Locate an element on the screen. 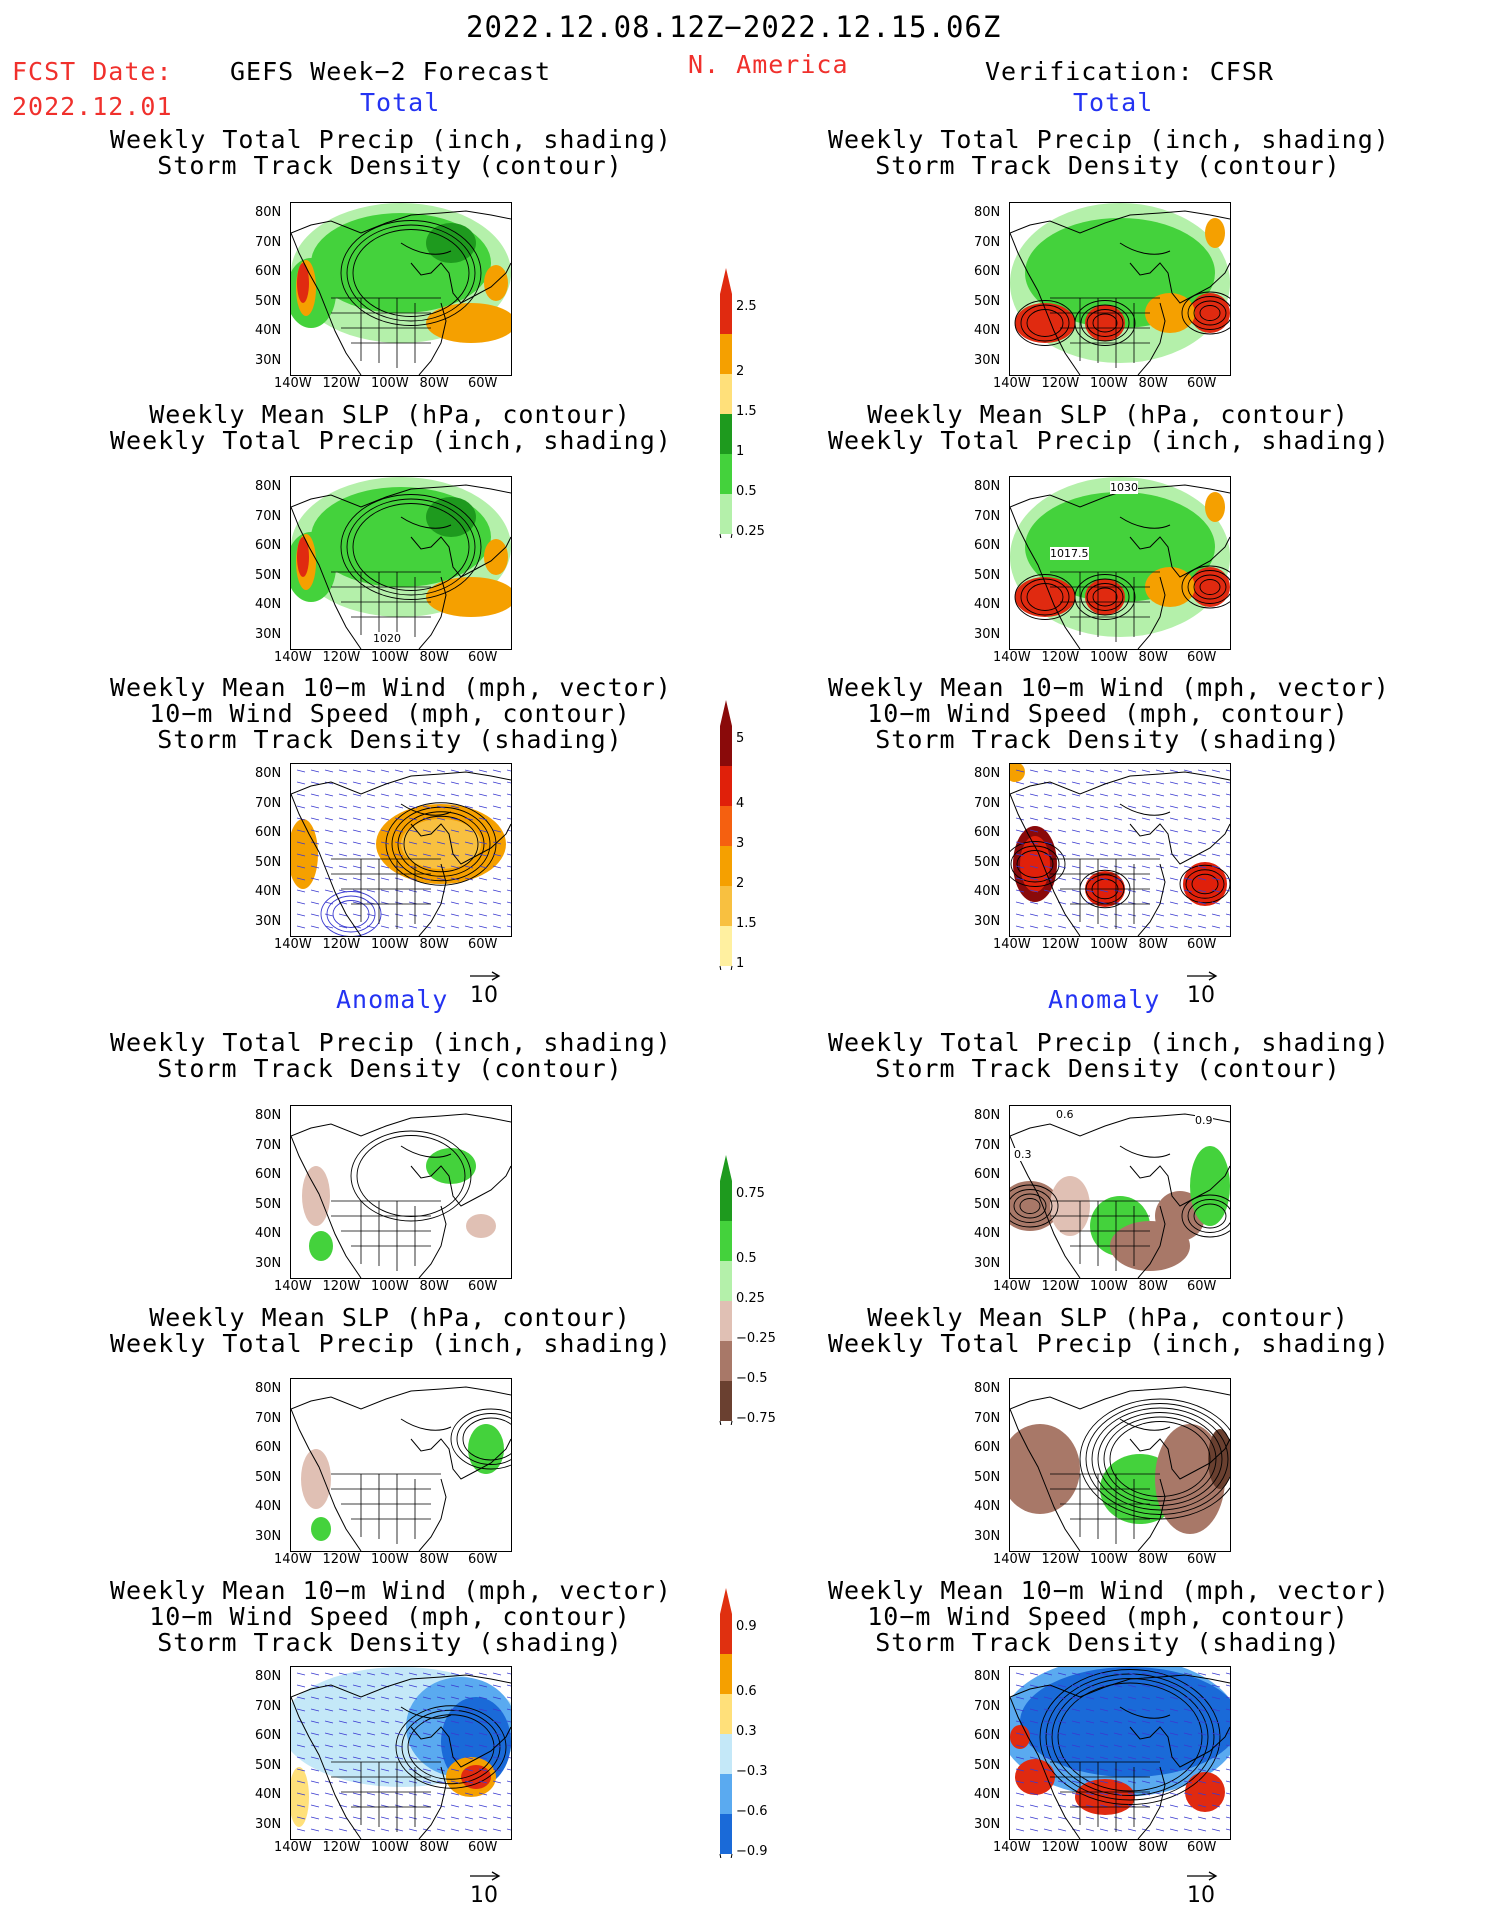 The height and width of the screenshot is (1925, 1487). fcst-wind-anom-title-line: Weekly Mean 10−m Wind (mph, vector) is located at coordinates (391, 1590).